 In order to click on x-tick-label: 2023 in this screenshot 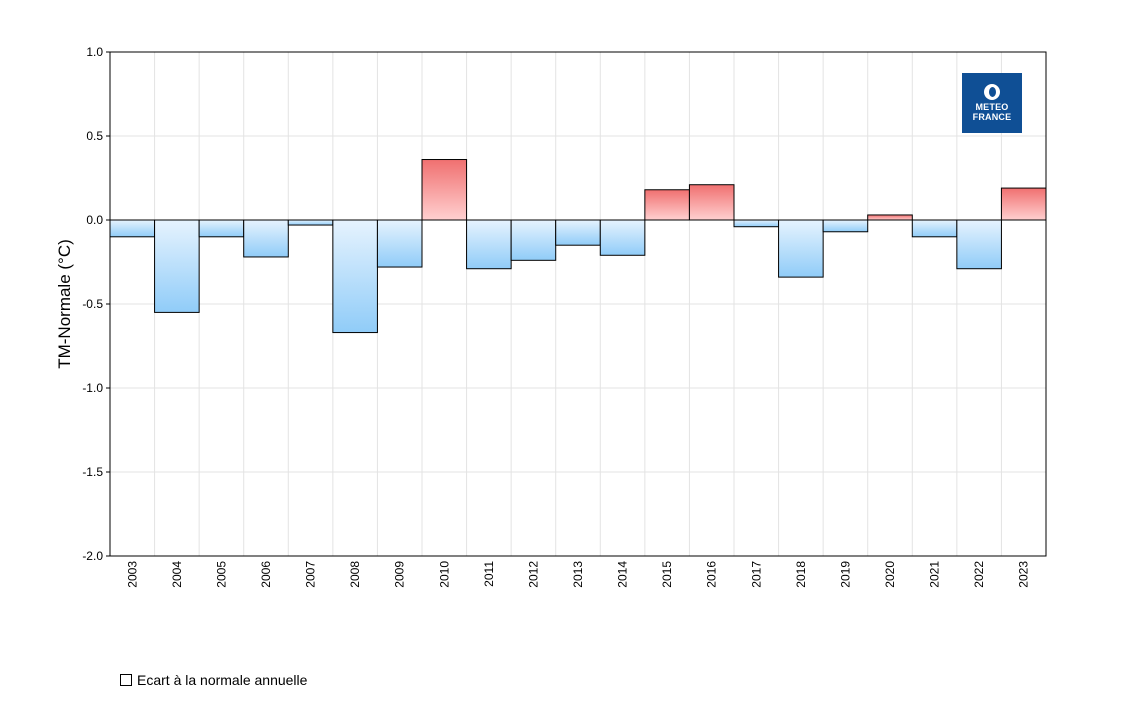, I will do `click(1024, 574)`.